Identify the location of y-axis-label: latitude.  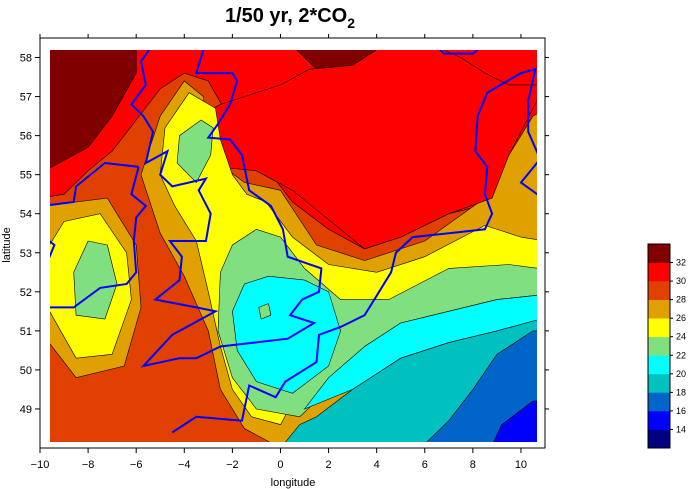
(7, 244).